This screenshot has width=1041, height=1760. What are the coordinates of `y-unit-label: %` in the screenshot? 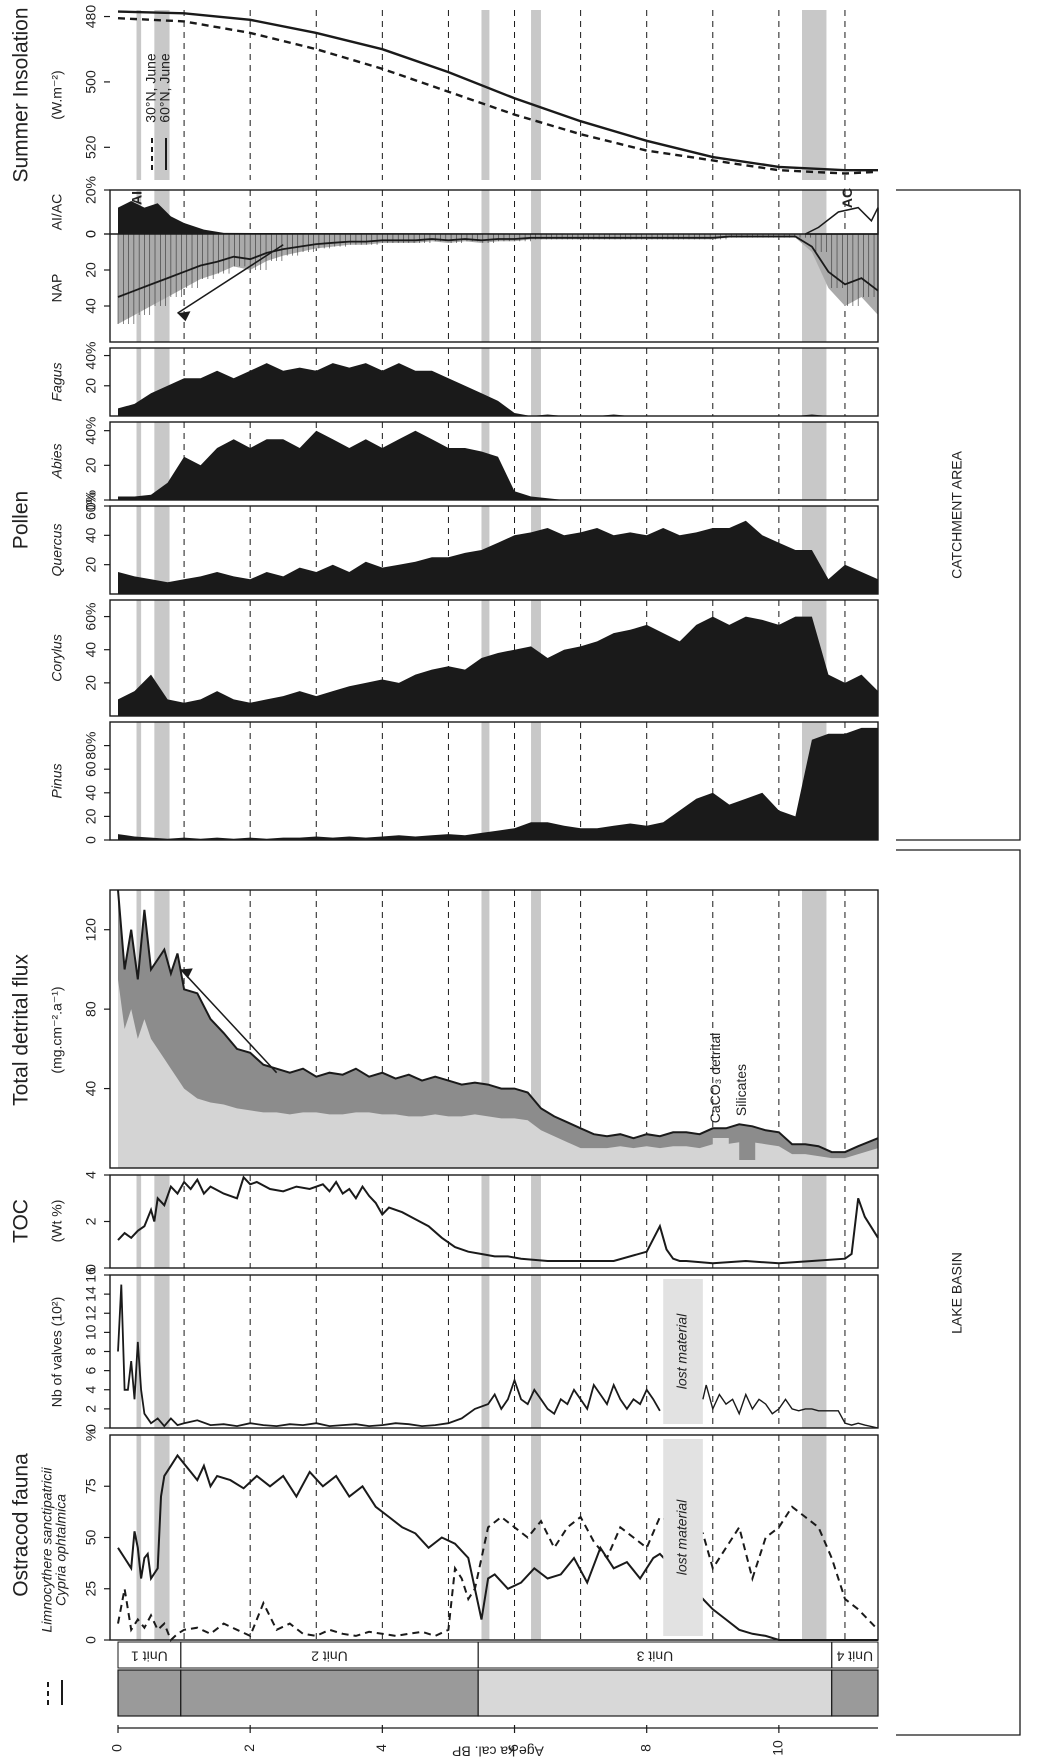 It's located at (91, 1435).